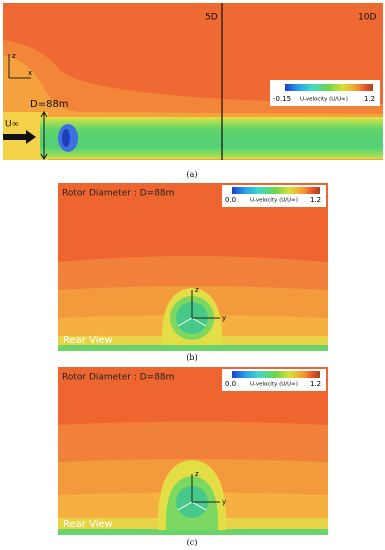 This screenshot has width=385, height=550. I want to click on rotor-deficit, so click(66, 138).